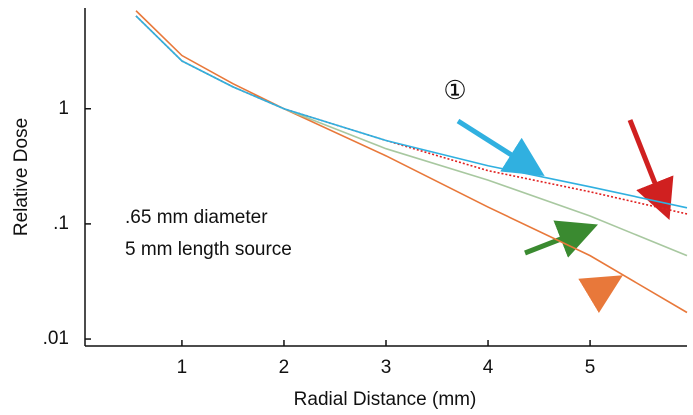  Describe the element at coordinates (488, 367) in the screenshot. I see `x-tick-label: 4` at that location.